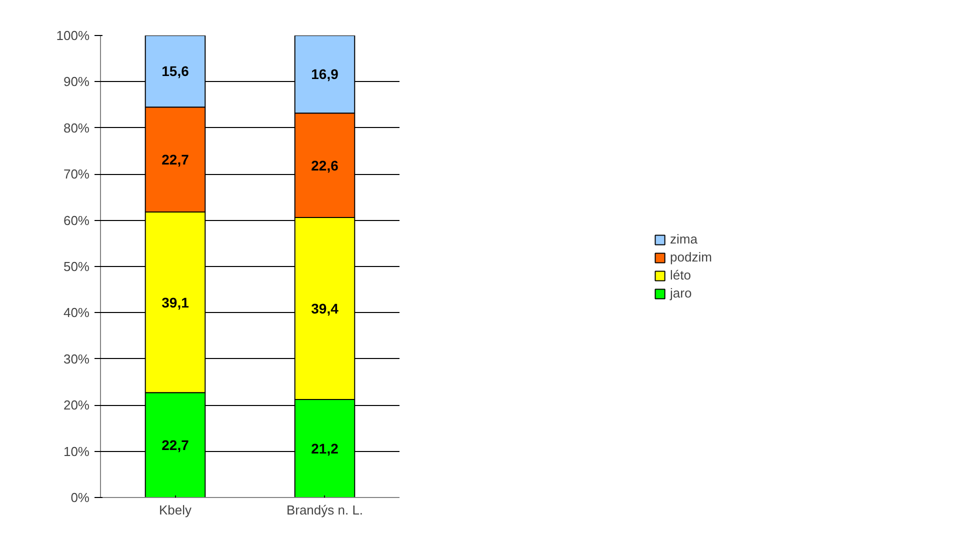 Image resolution: width=968 pixels, height=544 pixels. I want to click on x-tick-label: Brandýs n. L., so click(325, 510).